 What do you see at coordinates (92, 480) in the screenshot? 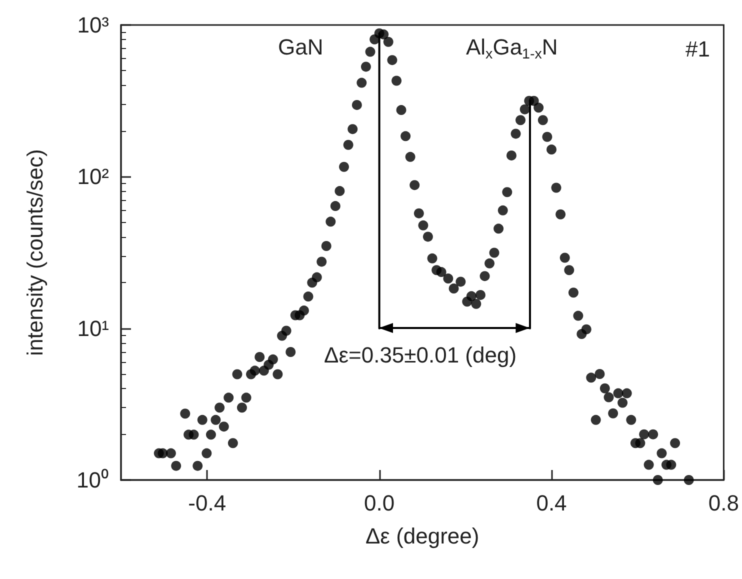
I see `y-tick-label: 10⁰` at bounding box center [92, 480].